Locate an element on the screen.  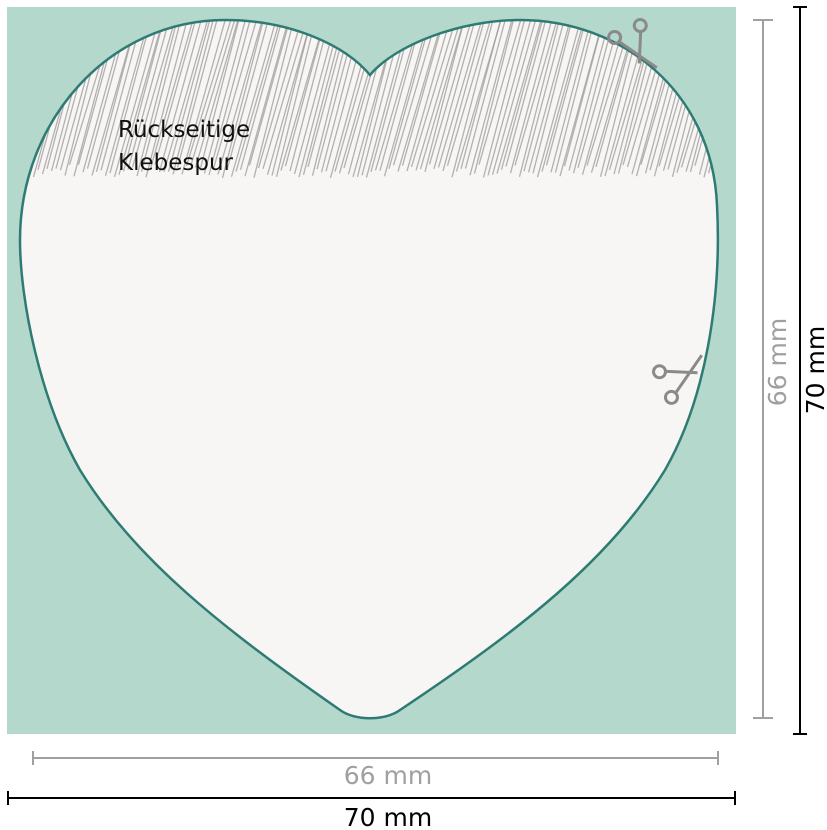
outer-width-label: 70 mm is located at coordinates (388, 816).